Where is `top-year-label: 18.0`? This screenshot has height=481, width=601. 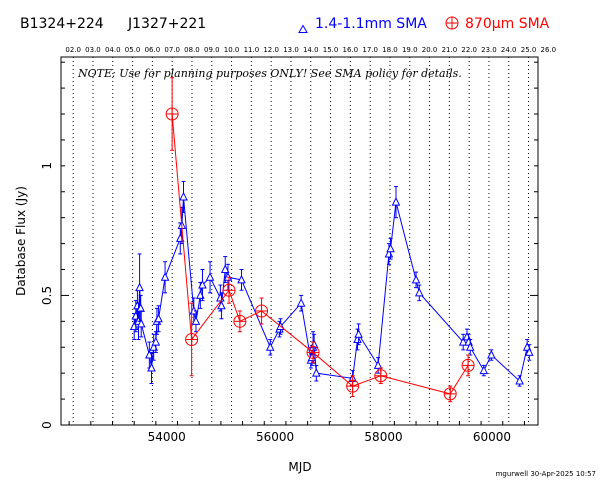 top-year-label: 18.0 is located at coordinates (390, 50).